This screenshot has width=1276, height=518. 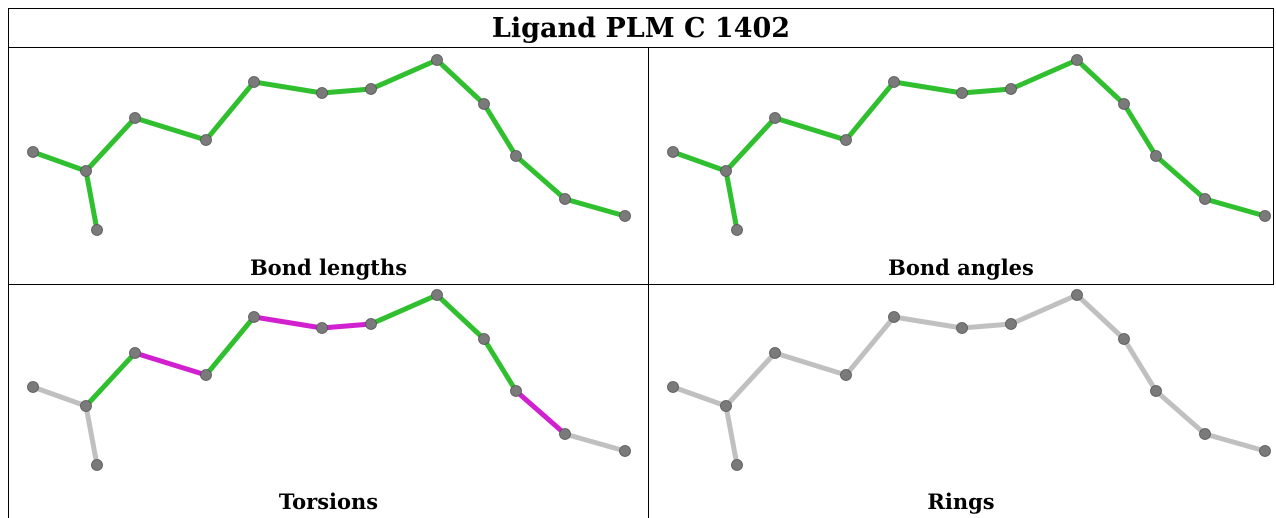 I want to click on caption-bond-lengths: Bond lengths, so click(x=328, y=267).